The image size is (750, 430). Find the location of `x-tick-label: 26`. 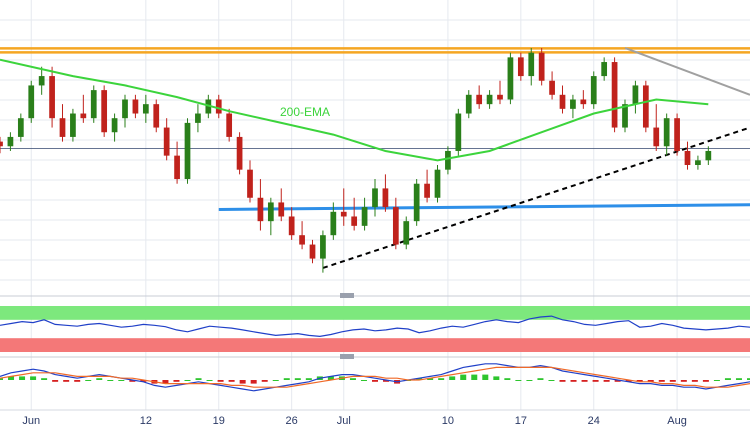

x-tick-label: 26 is located at coordinates (292, 421).